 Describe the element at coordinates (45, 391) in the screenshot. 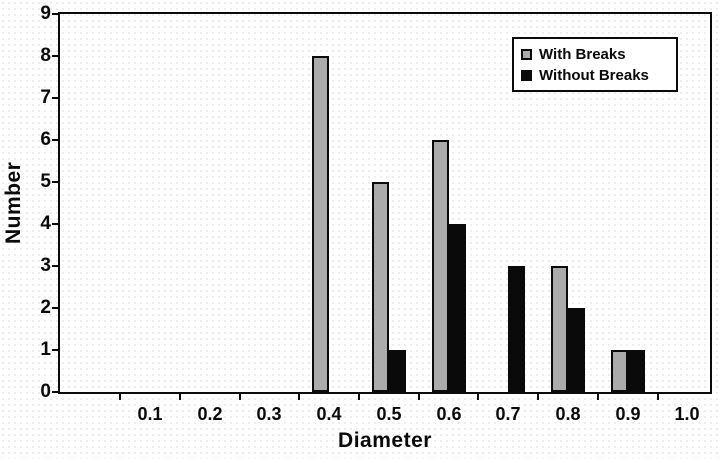

I see `y-tick-label: 0` at that location.